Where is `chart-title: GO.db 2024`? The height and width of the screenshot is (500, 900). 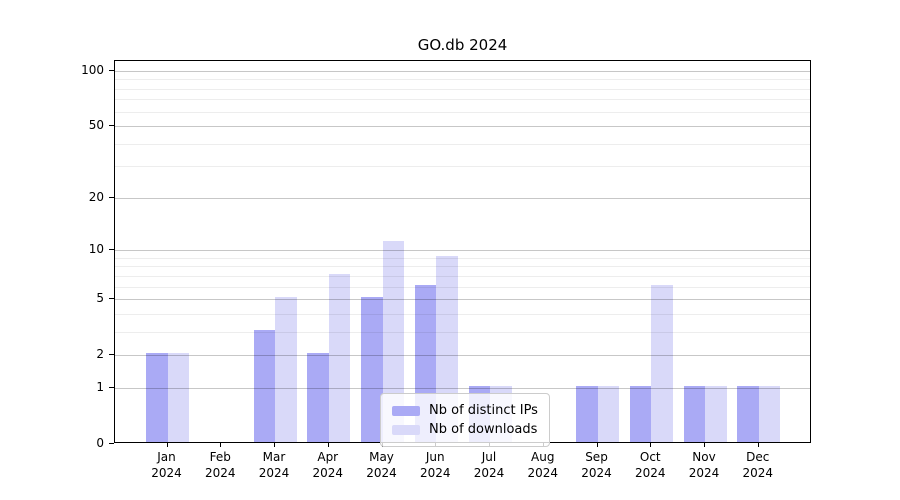 chart-title: GO.db 2024 is located at coordinates (462, 45).